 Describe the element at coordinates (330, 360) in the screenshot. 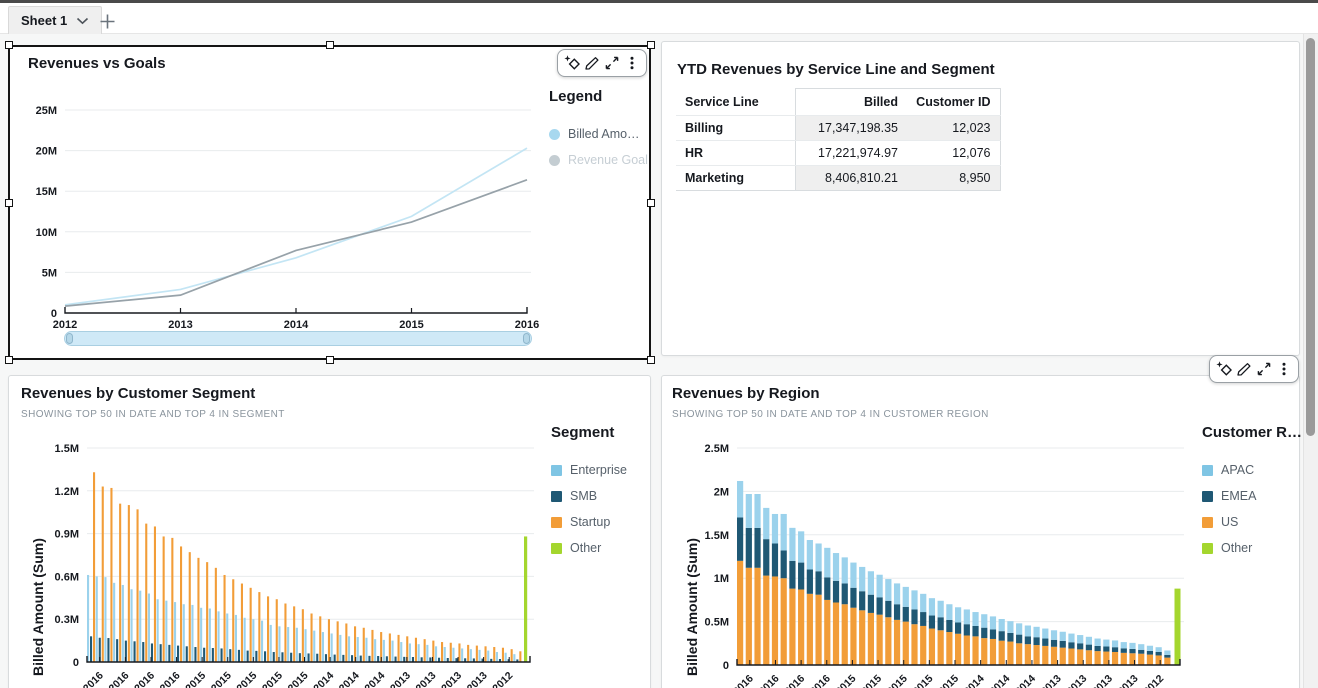

I see `resize-handle-s` at that location.